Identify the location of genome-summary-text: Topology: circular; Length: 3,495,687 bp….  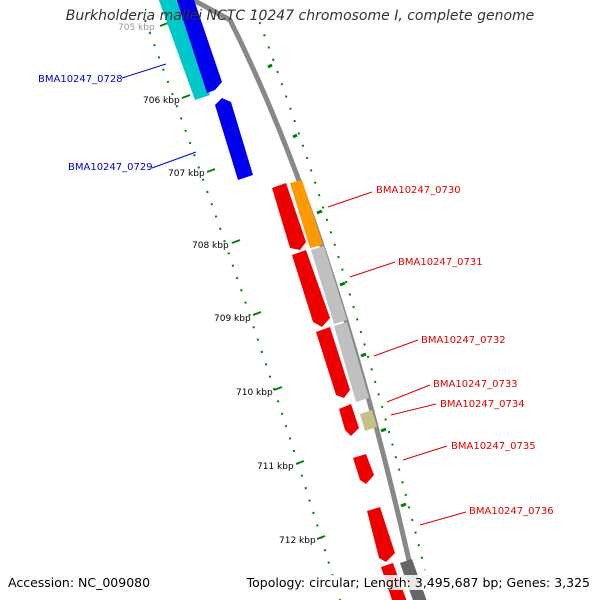
(418, 582).